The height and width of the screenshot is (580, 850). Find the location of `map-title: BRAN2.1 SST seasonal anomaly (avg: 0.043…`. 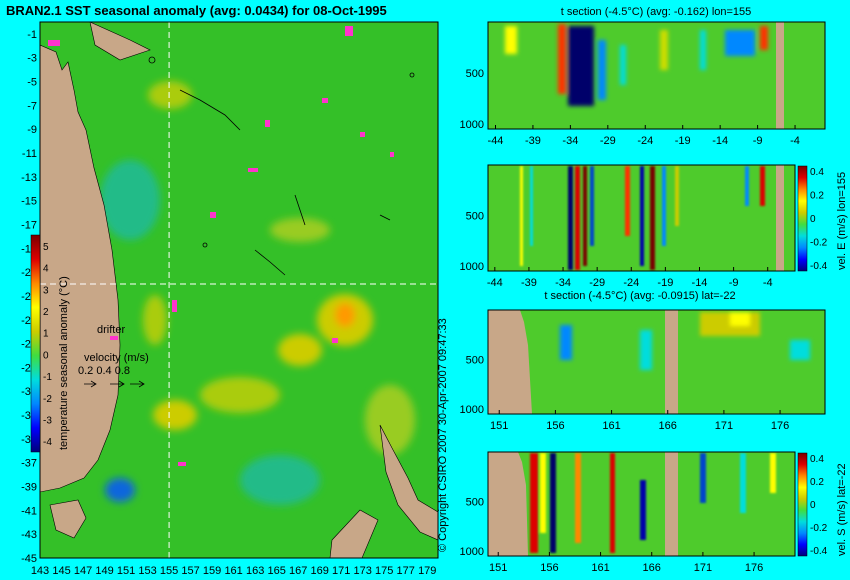

map-title: BRAN2.1 SST seasonal anomaly (avg: 0.043… is located at coordinates (196, 10).